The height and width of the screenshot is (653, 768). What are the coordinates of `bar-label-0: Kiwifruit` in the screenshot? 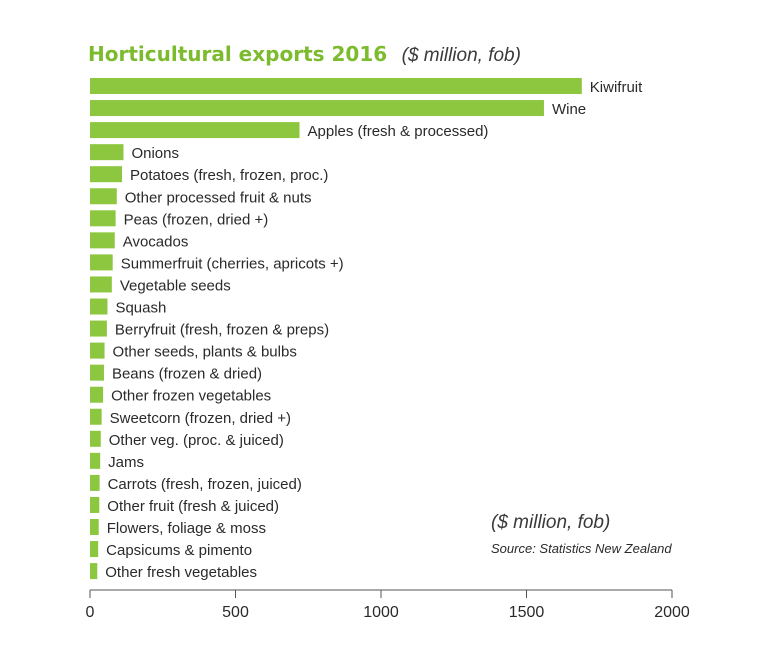 It's located at (616, 87).